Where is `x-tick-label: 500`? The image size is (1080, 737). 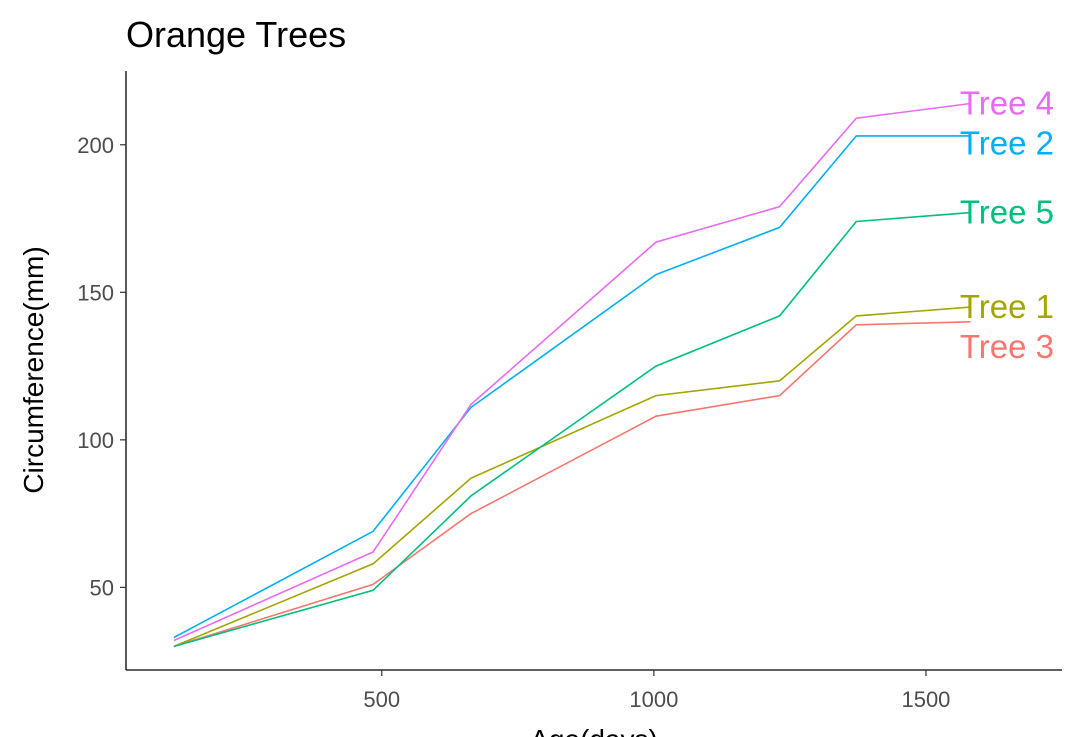
x-tick-label: 500 is located at coordinates (381, 699).